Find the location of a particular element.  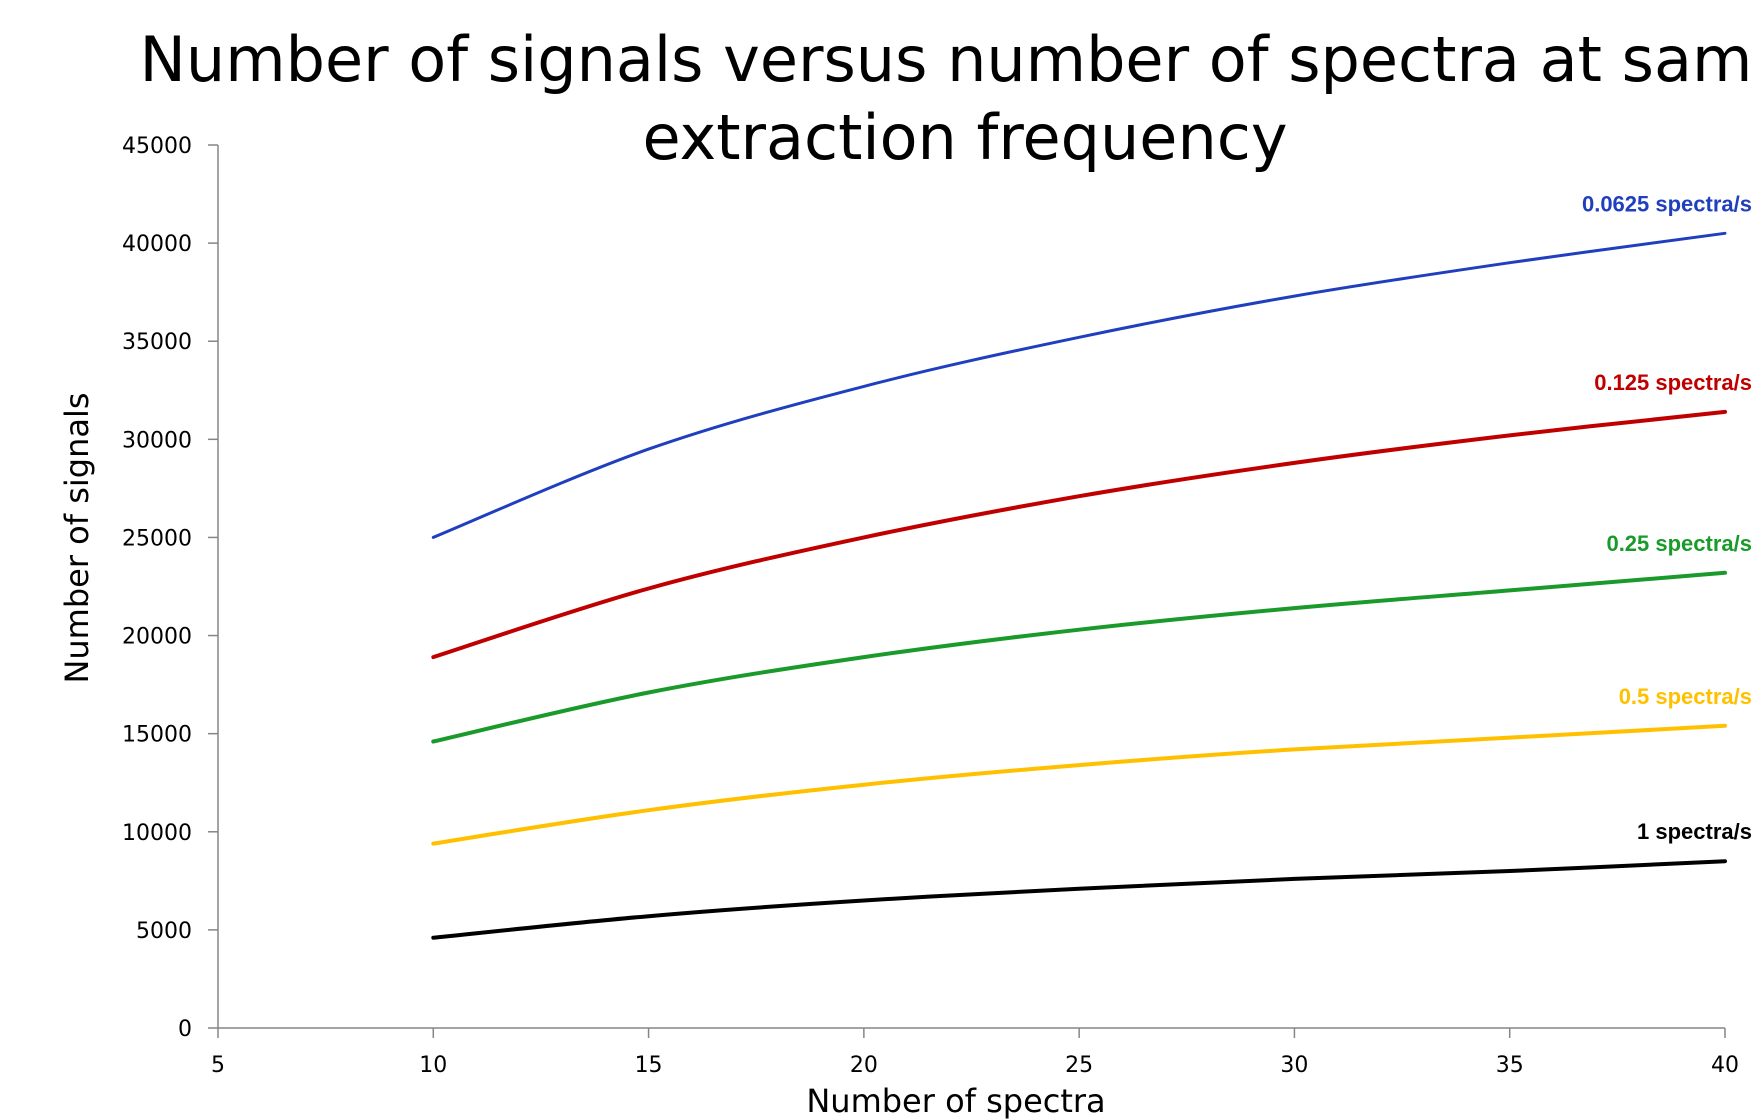

x-tick-label: 5 is located at coordinates (218, 1065).